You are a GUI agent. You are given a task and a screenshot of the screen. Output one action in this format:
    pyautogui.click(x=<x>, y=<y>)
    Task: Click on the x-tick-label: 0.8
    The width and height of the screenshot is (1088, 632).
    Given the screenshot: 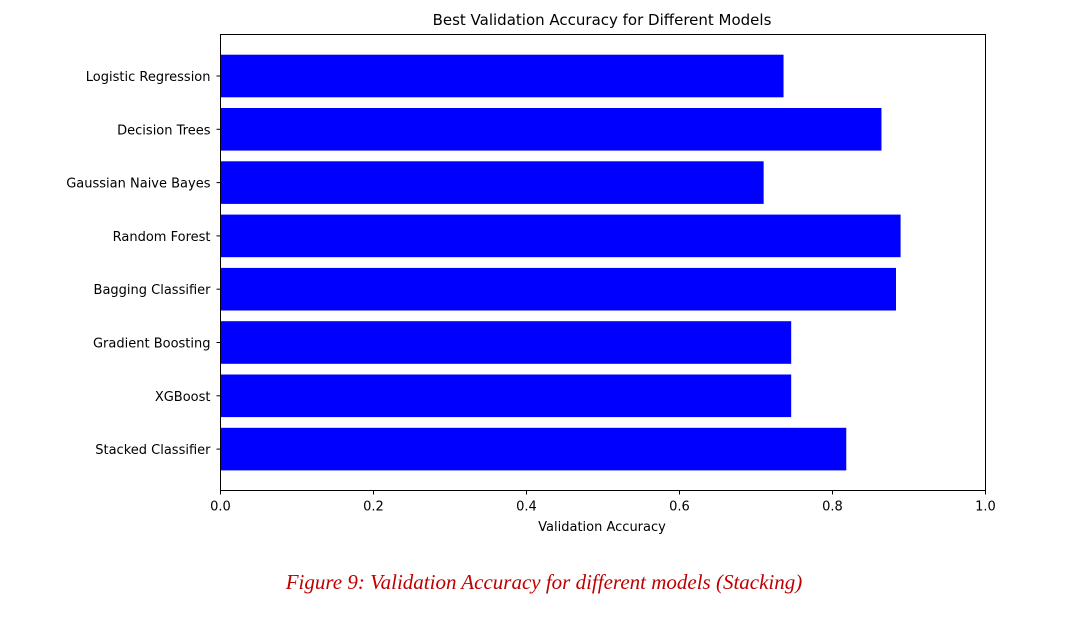 What is the action you would take?
    pyautogui.click(x=832, y=507)
    